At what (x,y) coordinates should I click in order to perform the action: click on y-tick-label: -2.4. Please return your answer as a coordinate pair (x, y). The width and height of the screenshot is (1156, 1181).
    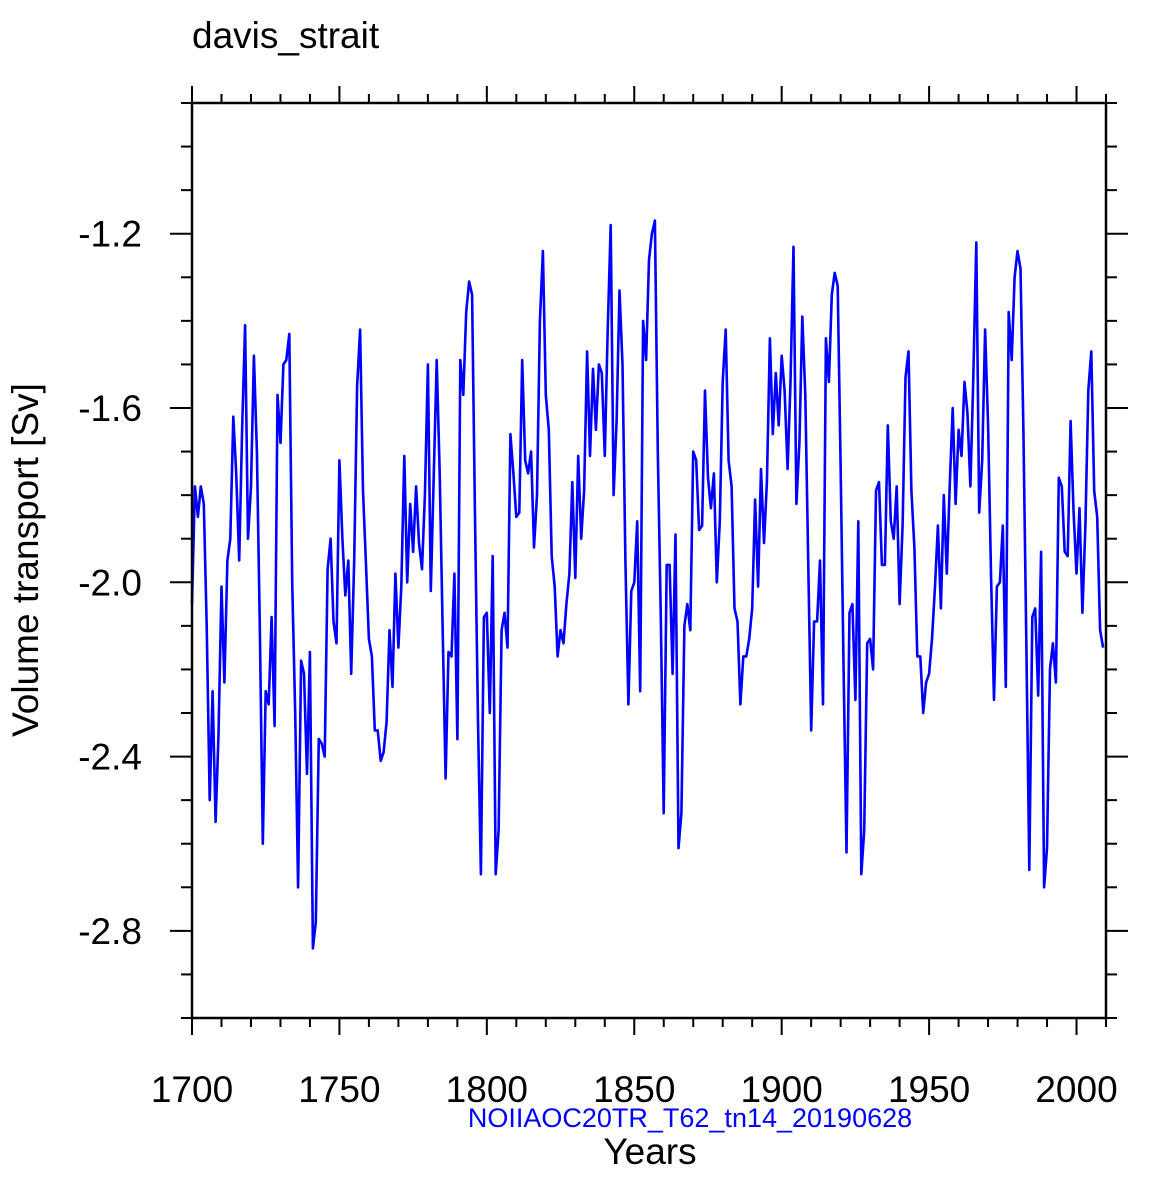
    Looking at the image, I should click on (110, 757).